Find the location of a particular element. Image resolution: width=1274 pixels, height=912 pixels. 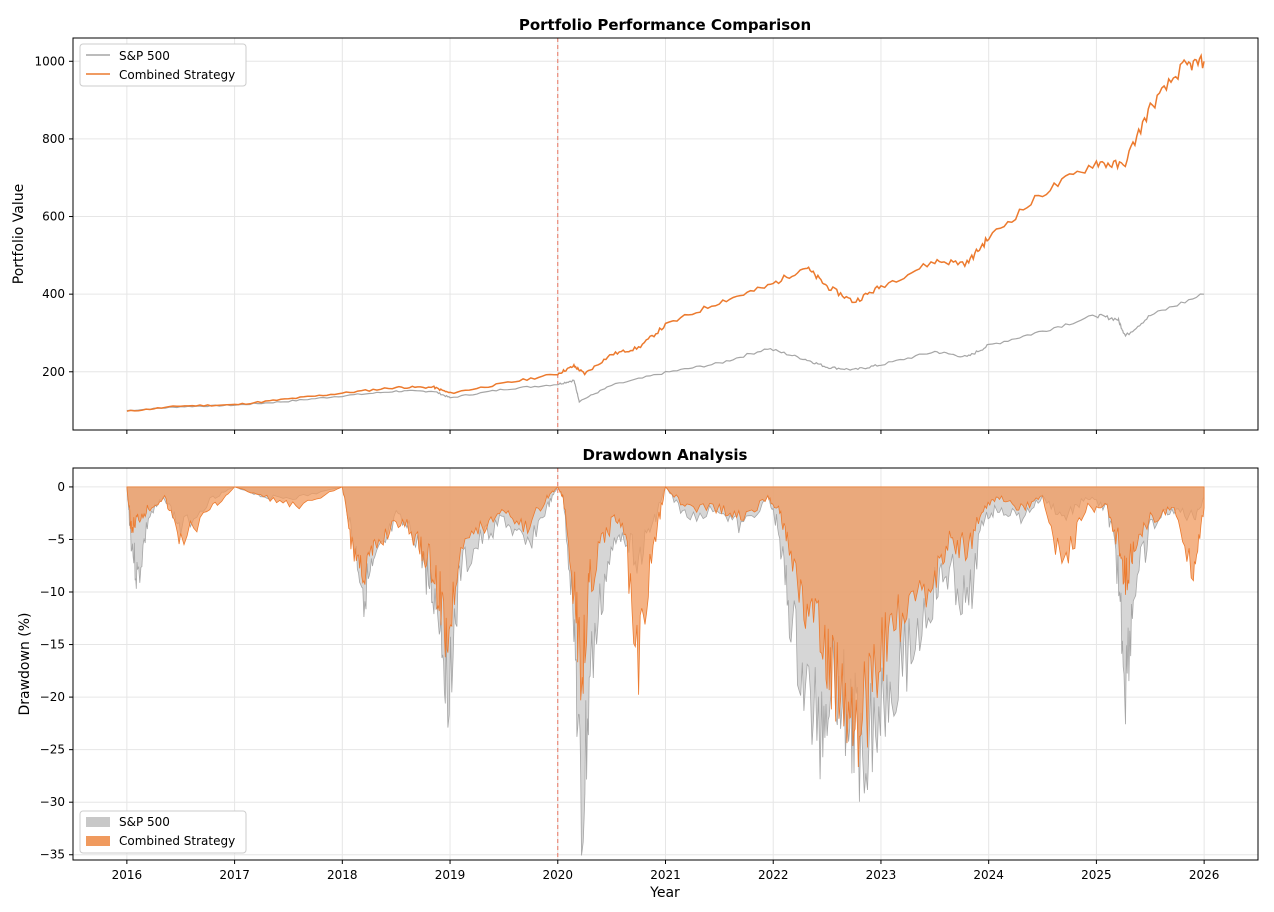

drawdown-legend: S&P 500 Combined Strategy is located at coordinates (163, 832).